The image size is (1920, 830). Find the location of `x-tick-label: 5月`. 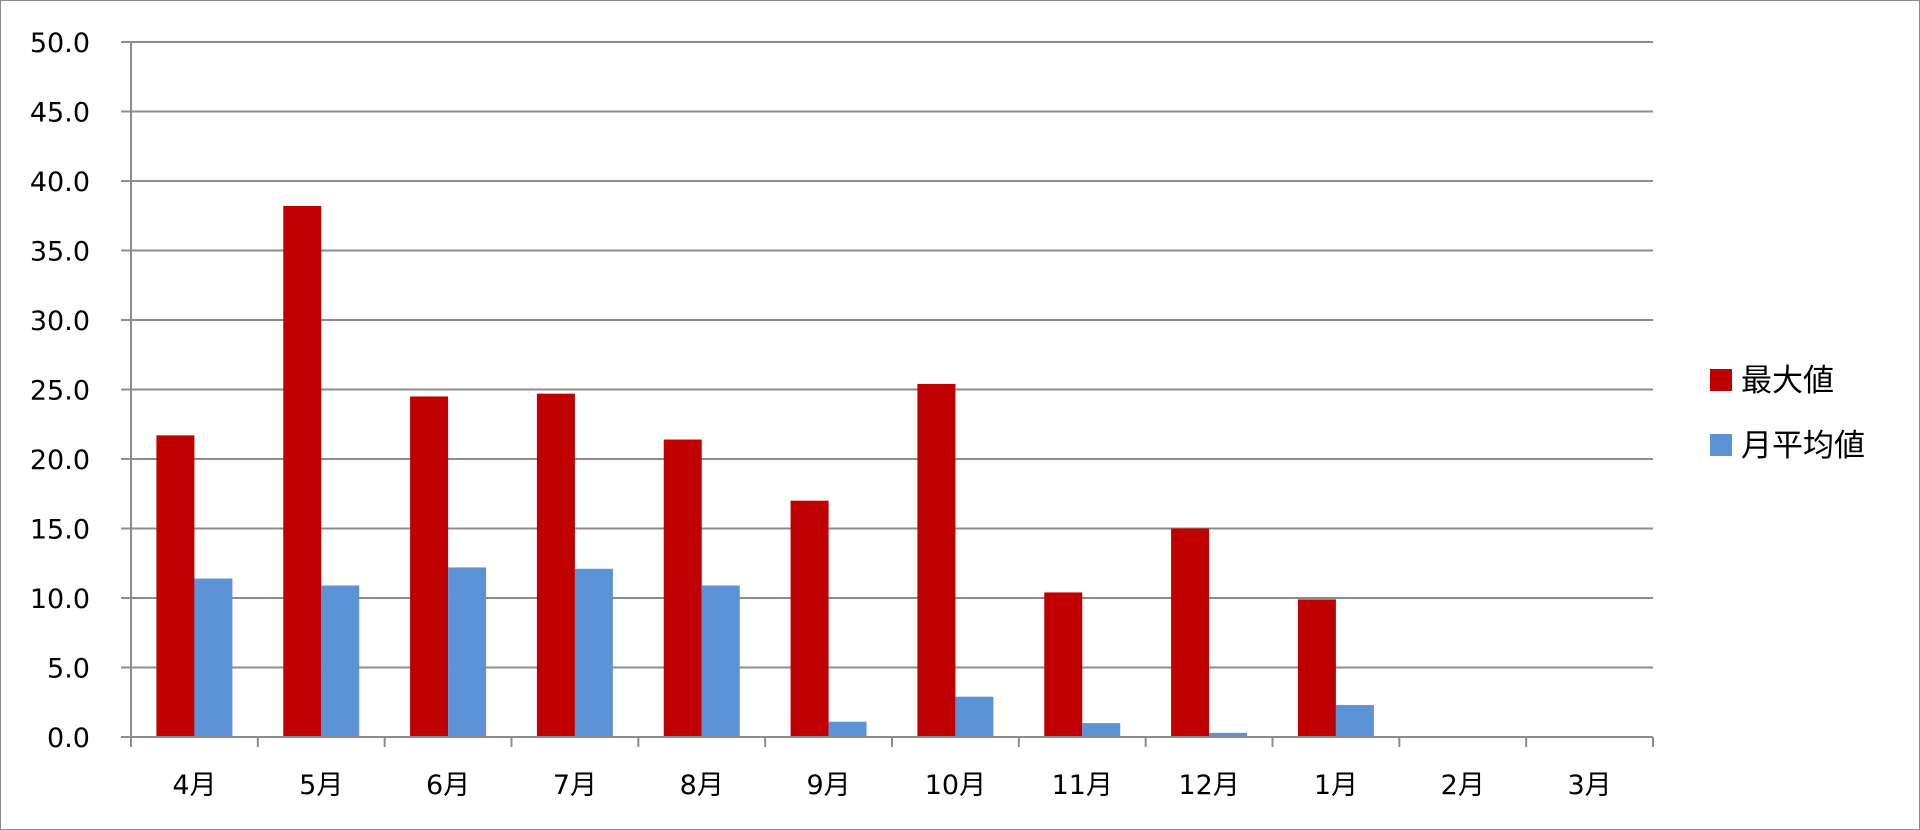

x-tick-label: 5月 is located at coordinates (321, 785).